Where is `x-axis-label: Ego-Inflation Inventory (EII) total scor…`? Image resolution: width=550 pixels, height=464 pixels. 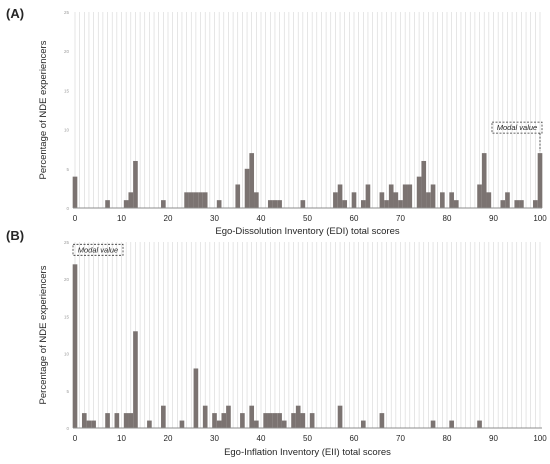
x-axis-label: Ego-Inflation Inventory (EII) total scor… is located at coordinates (307, 452).